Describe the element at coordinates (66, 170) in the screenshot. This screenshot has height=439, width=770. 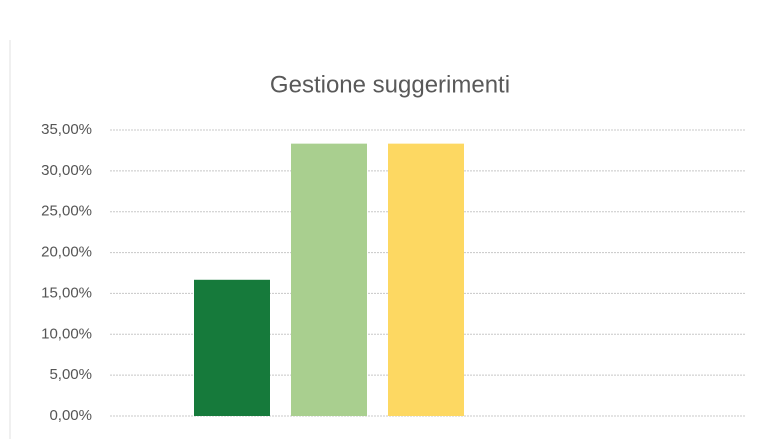
I see `y-tick-label: 30,00%` at that location.